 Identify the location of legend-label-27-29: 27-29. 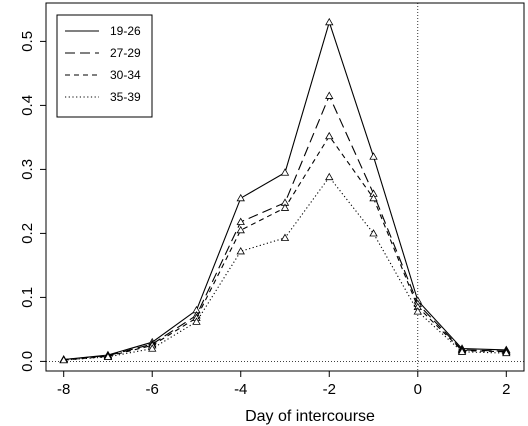
(125, 53).